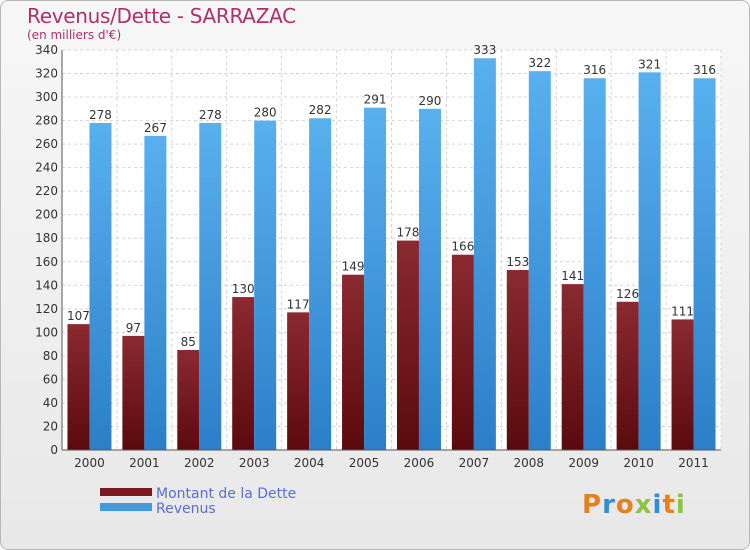 The height and width of the screenshot is (550, 750). I want to click on data-label-revenus: 280, so click(265, 113).